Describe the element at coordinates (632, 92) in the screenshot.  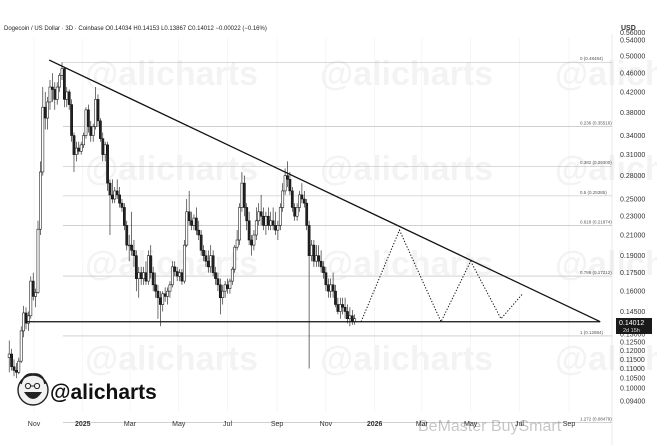
I see `y-tick-label: 0.42000` at that location.